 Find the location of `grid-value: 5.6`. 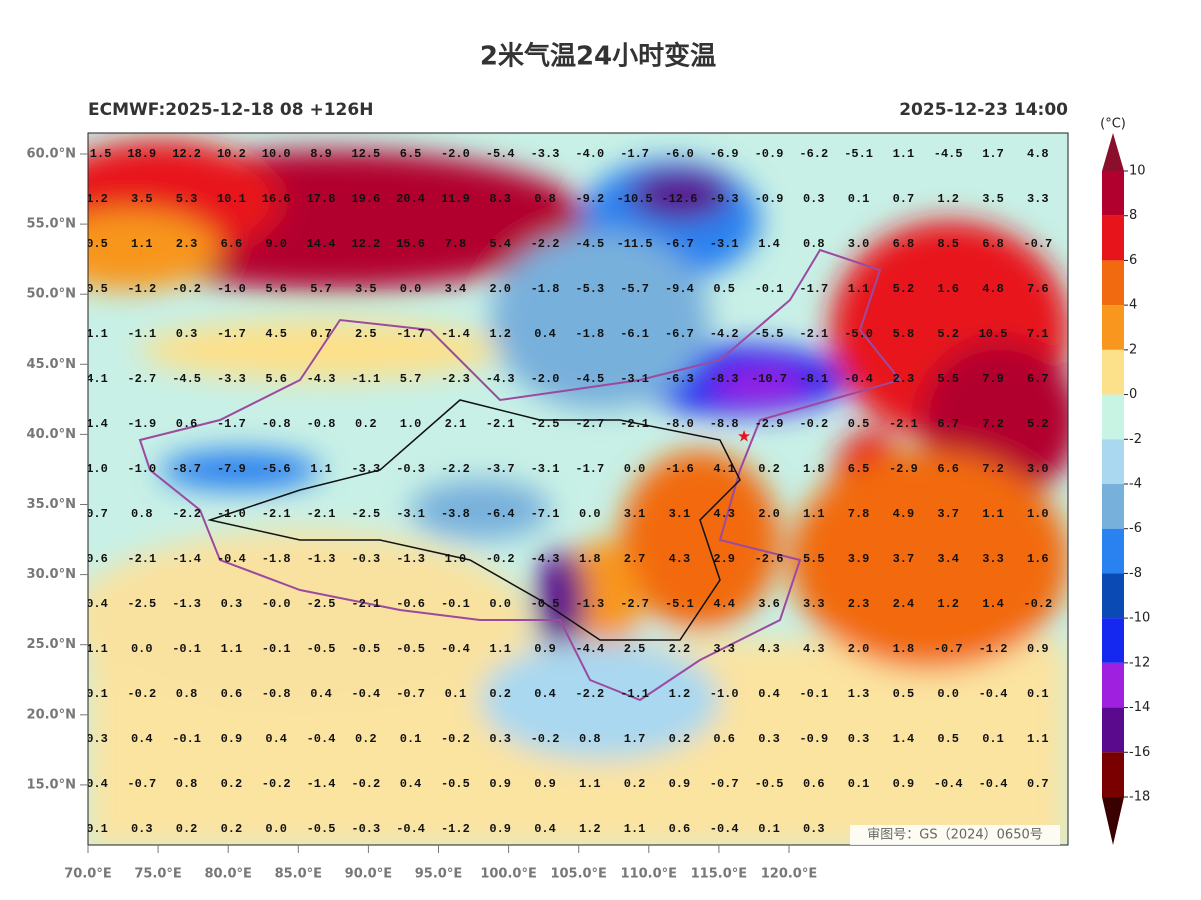

grid-value: 5.6 is located at coordinates (276, 289).